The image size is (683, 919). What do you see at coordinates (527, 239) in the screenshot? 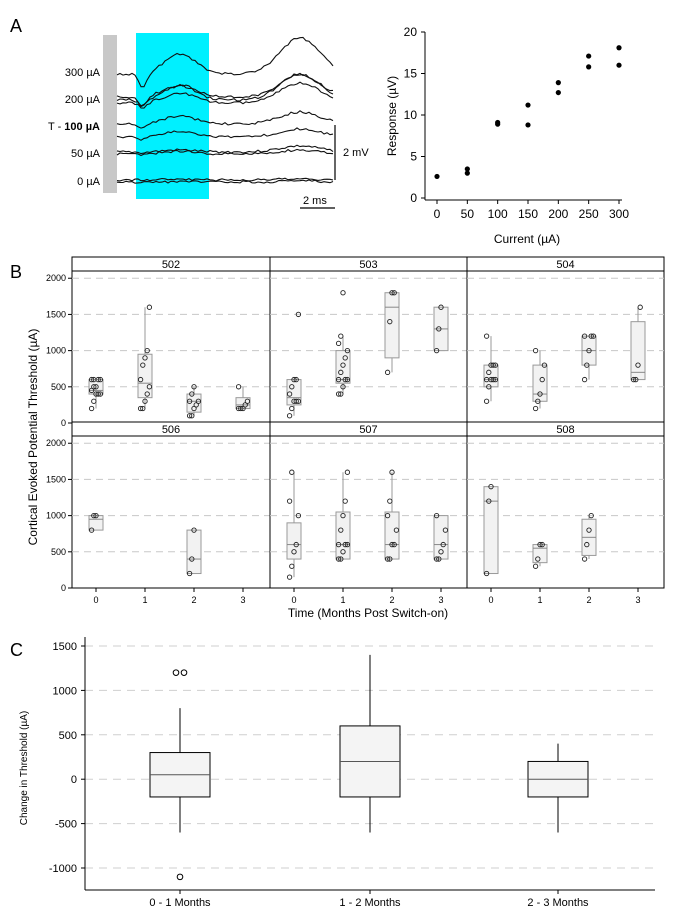
I see `scatter-x-label: Current (µA)` at bounding box center [527, 239].